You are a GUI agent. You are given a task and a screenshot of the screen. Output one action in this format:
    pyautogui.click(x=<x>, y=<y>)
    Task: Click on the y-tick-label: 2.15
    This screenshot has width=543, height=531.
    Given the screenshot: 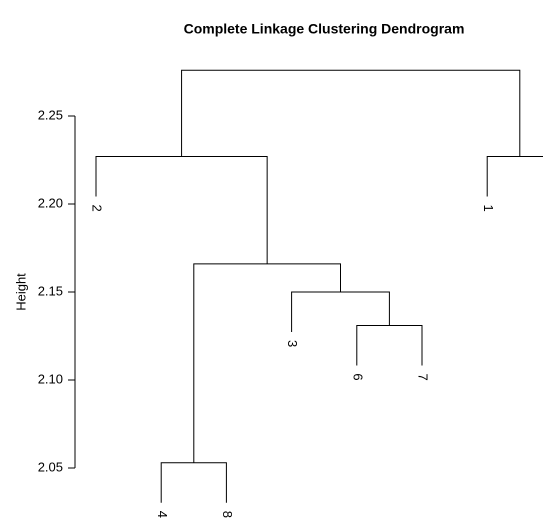 What is the action you would take?
    pyautogui.click(x=50, y=290)
    